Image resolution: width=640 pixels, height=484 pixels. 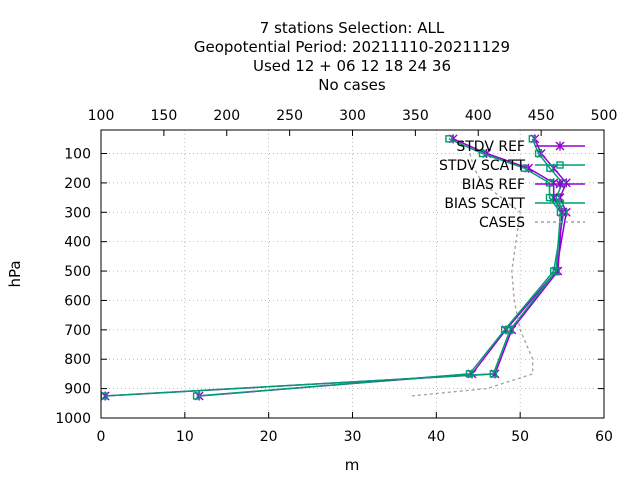 I want to click on legend-label: STDV SCATT, so click(x=482, y=166).